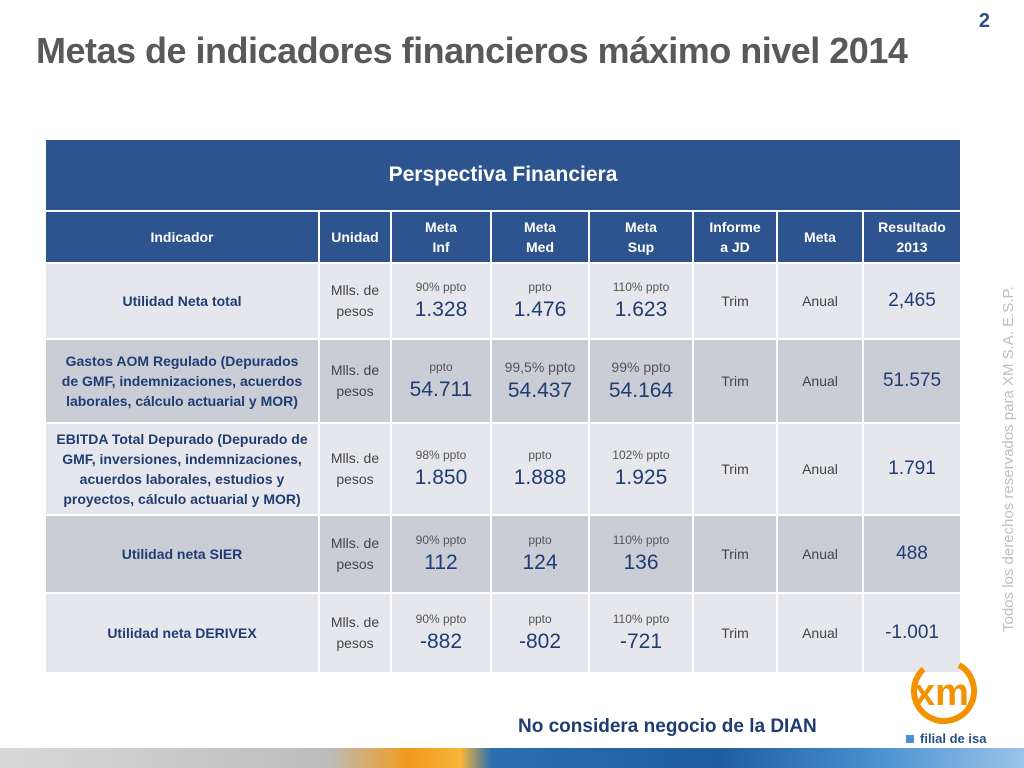 The image size is (1024, 768). Describe the element at coordinates (641, 633) in the screenshot. I see `meta-sup-cell: 110% ppto -721` at that location.